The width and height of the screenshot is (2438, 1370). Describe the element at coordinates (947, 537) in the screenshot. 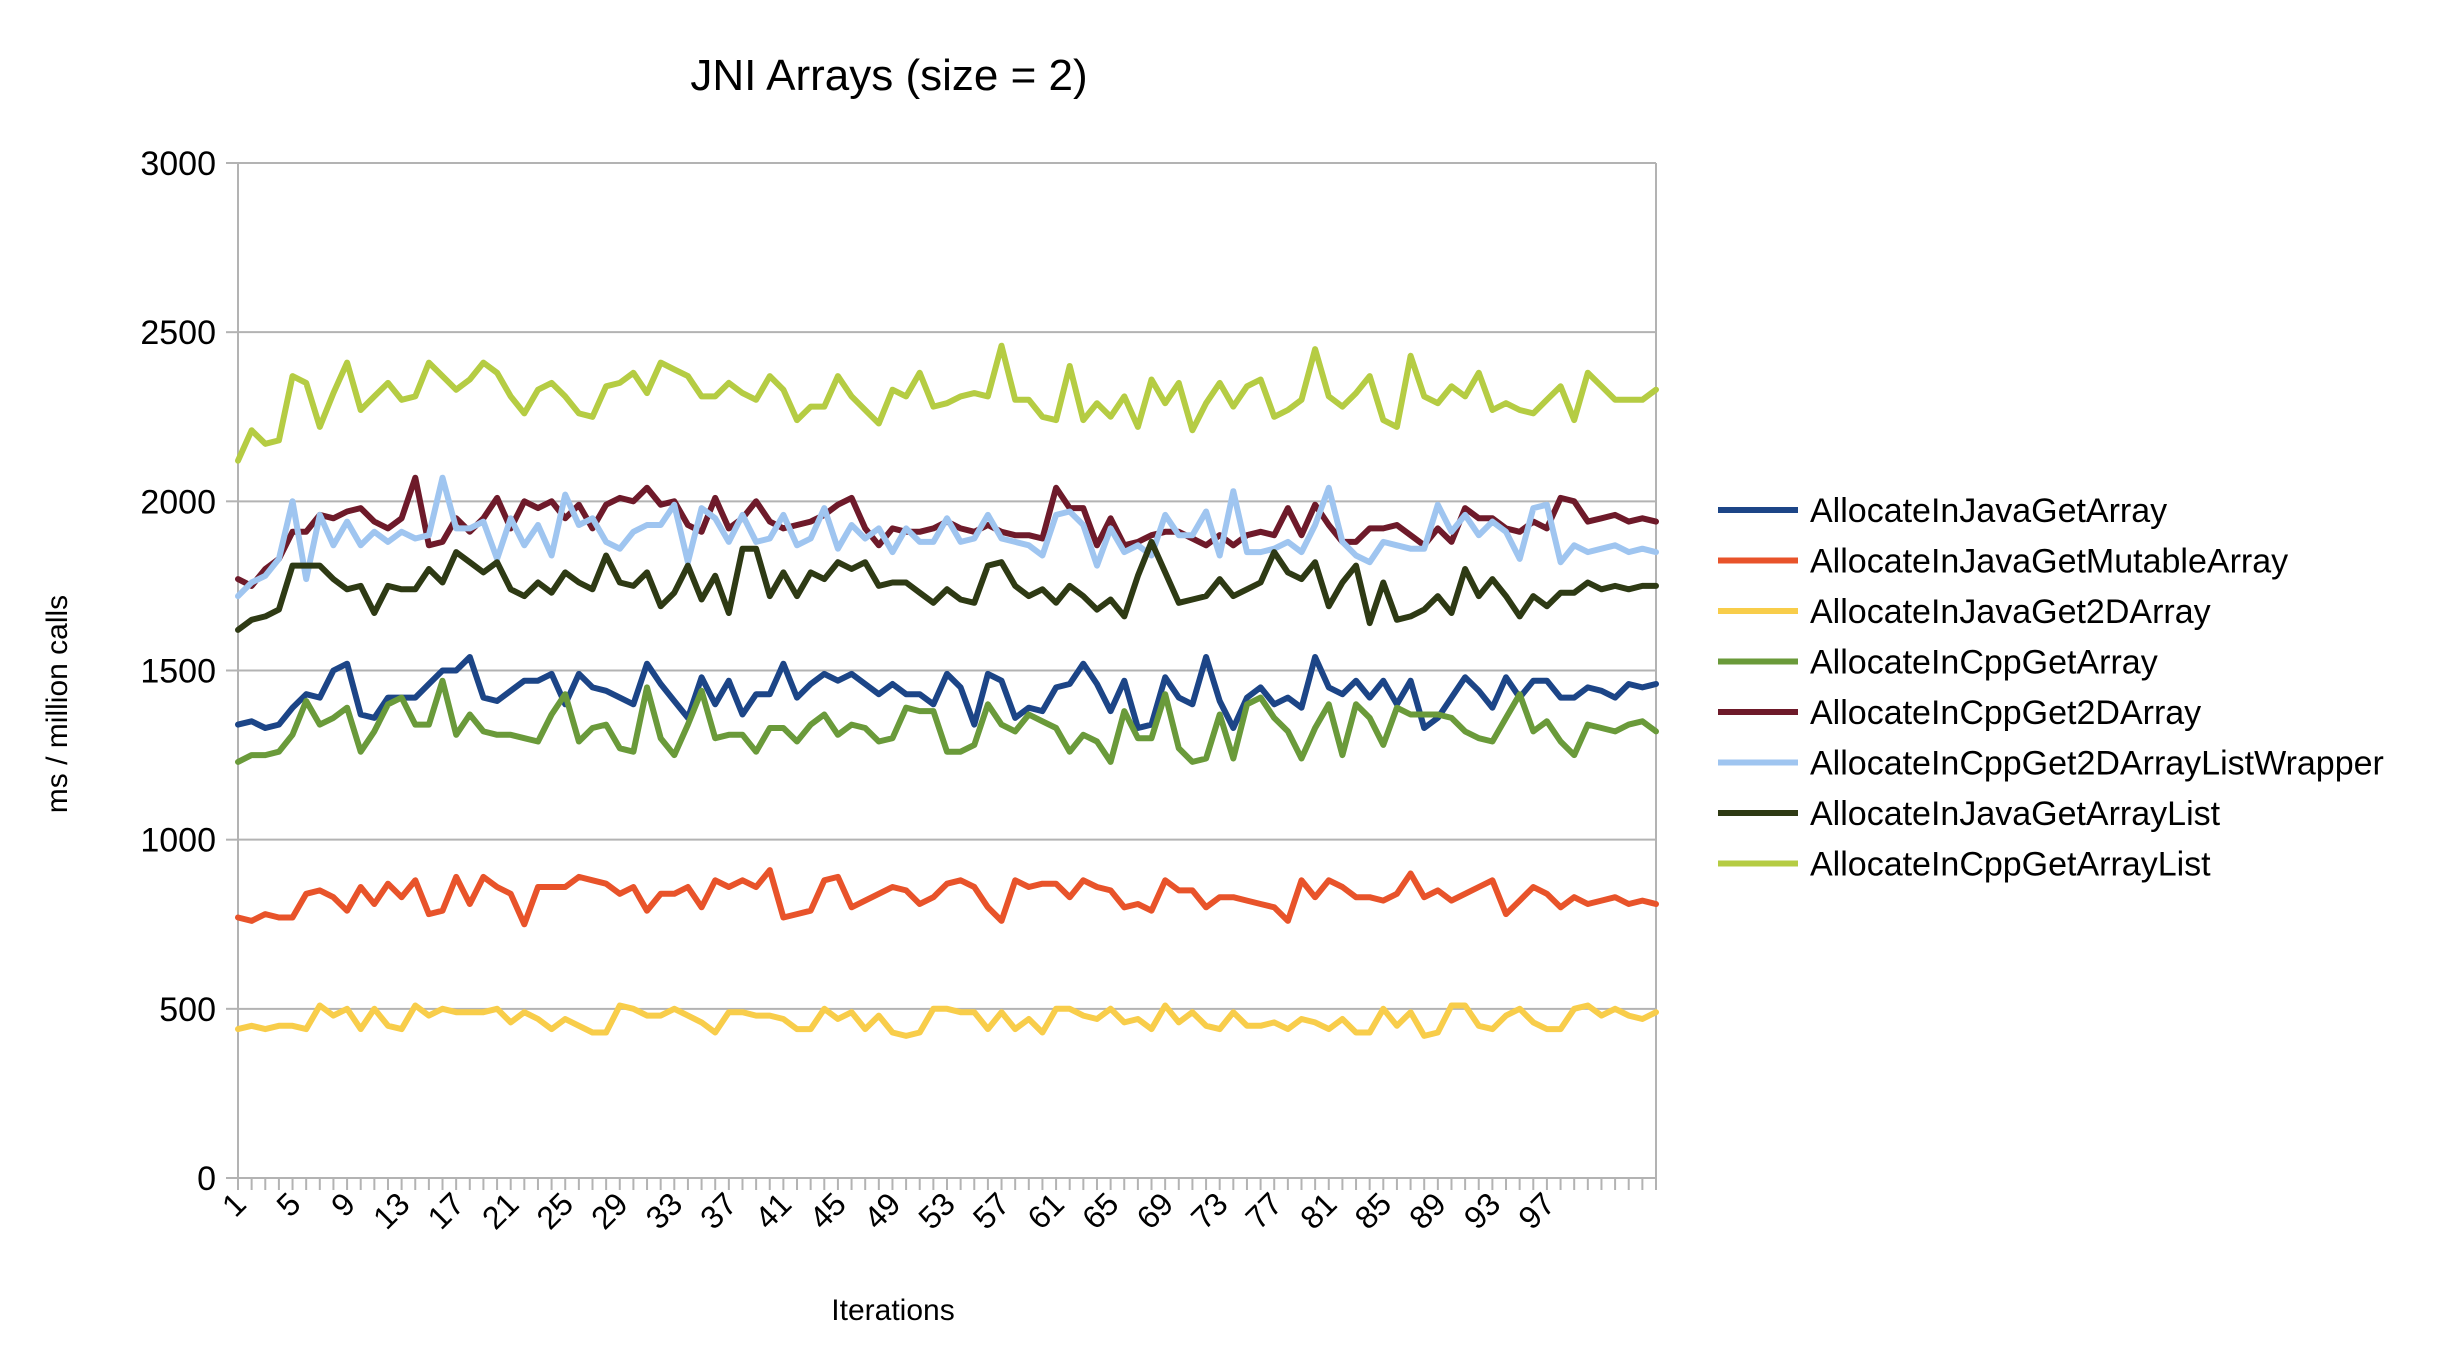

I see `series-line-AllocateInCppGet2DArrayListWrapper` at that location.